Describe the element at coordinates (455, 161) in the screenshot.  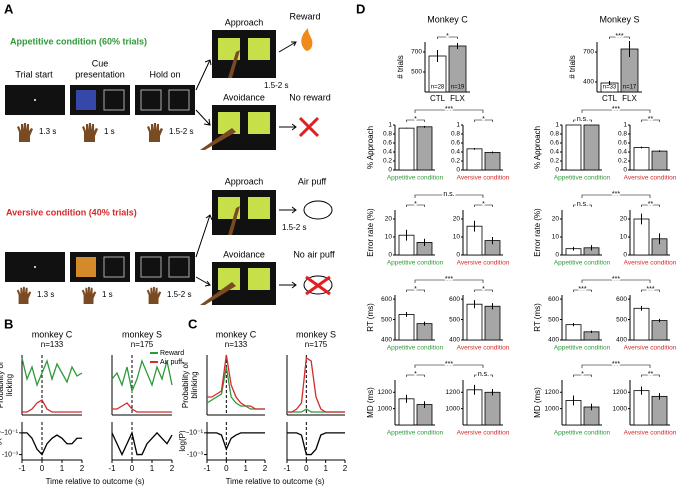
I see `y-tick-label: 0.2` at that location.